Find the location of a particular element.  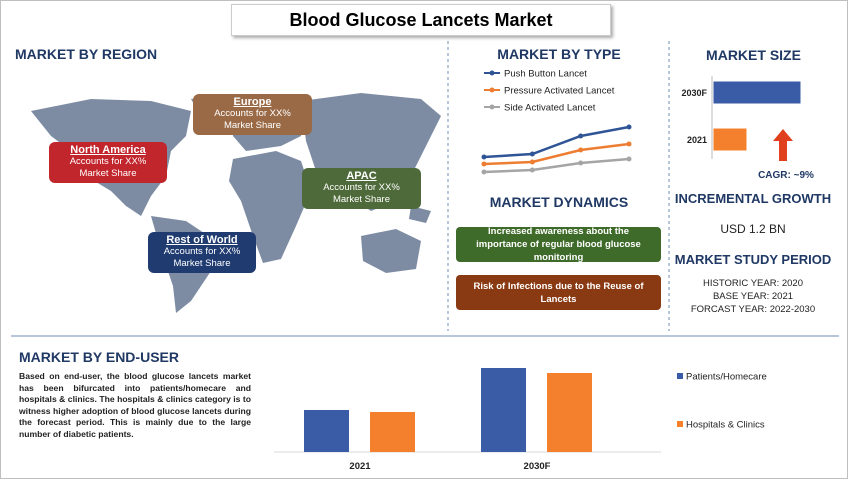

size-heading: MARKET SIZE is located at coordinates (753, 55).